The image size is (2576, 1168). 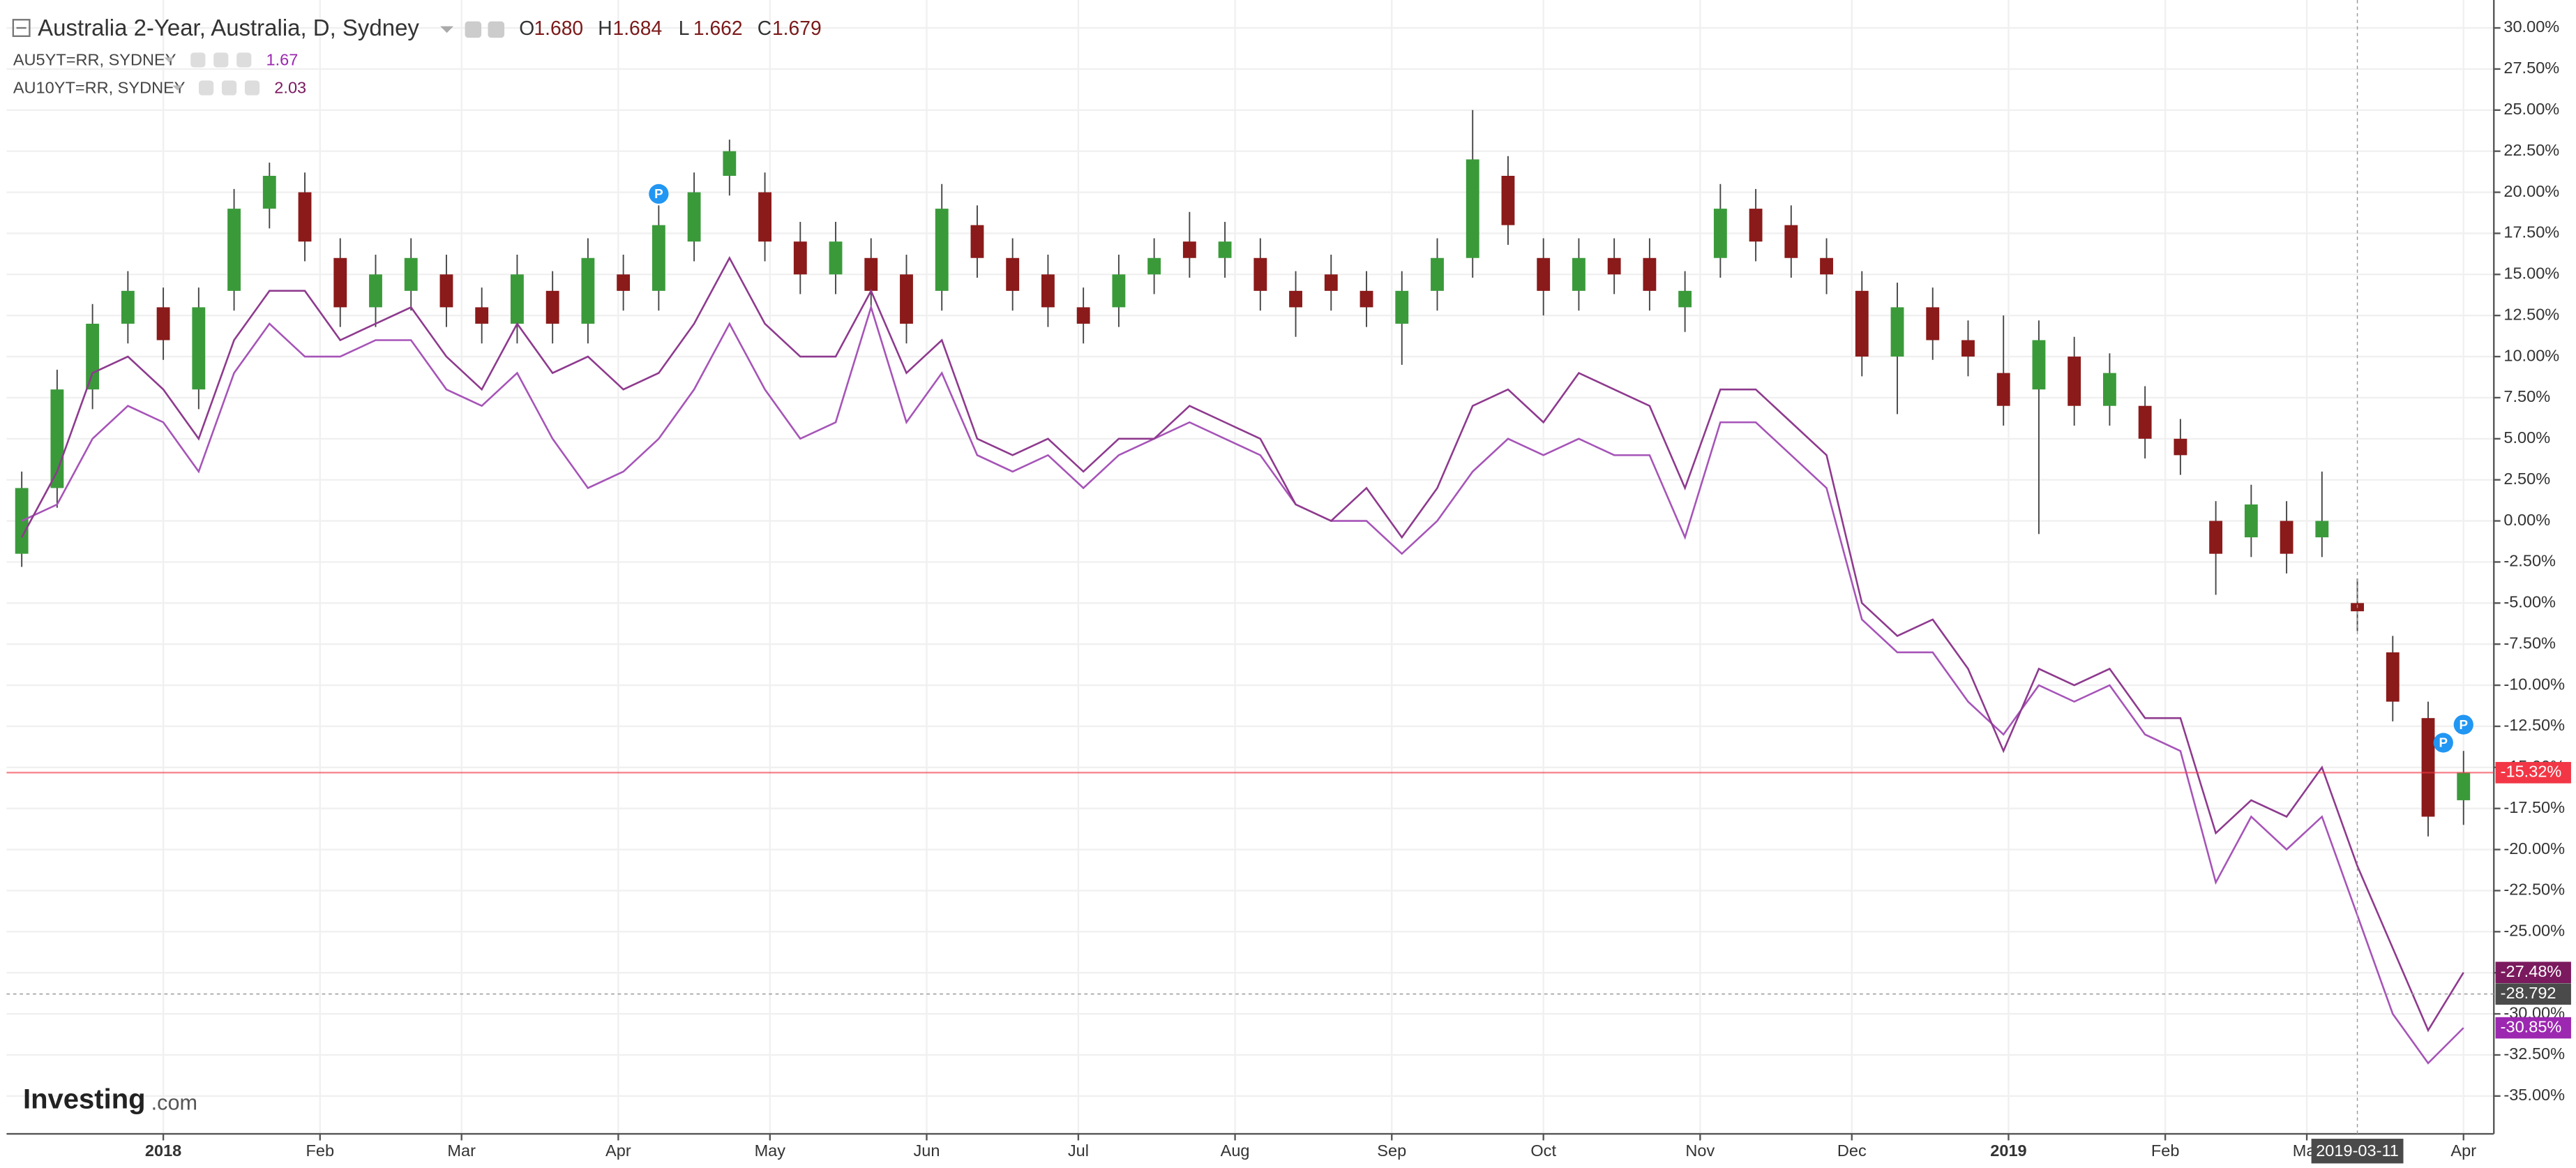 I want to click on y-tick-label: 7.50%, so click(x=2526, y=396).